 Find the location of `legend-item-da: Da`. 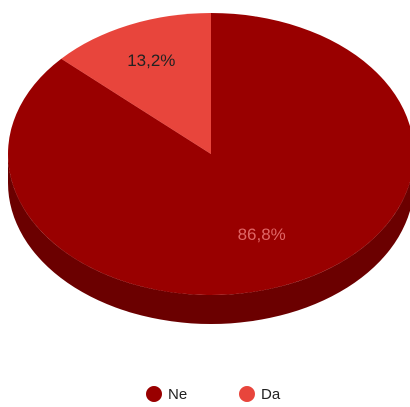

legend-item-da: Da is located at coordinates (260, 394).